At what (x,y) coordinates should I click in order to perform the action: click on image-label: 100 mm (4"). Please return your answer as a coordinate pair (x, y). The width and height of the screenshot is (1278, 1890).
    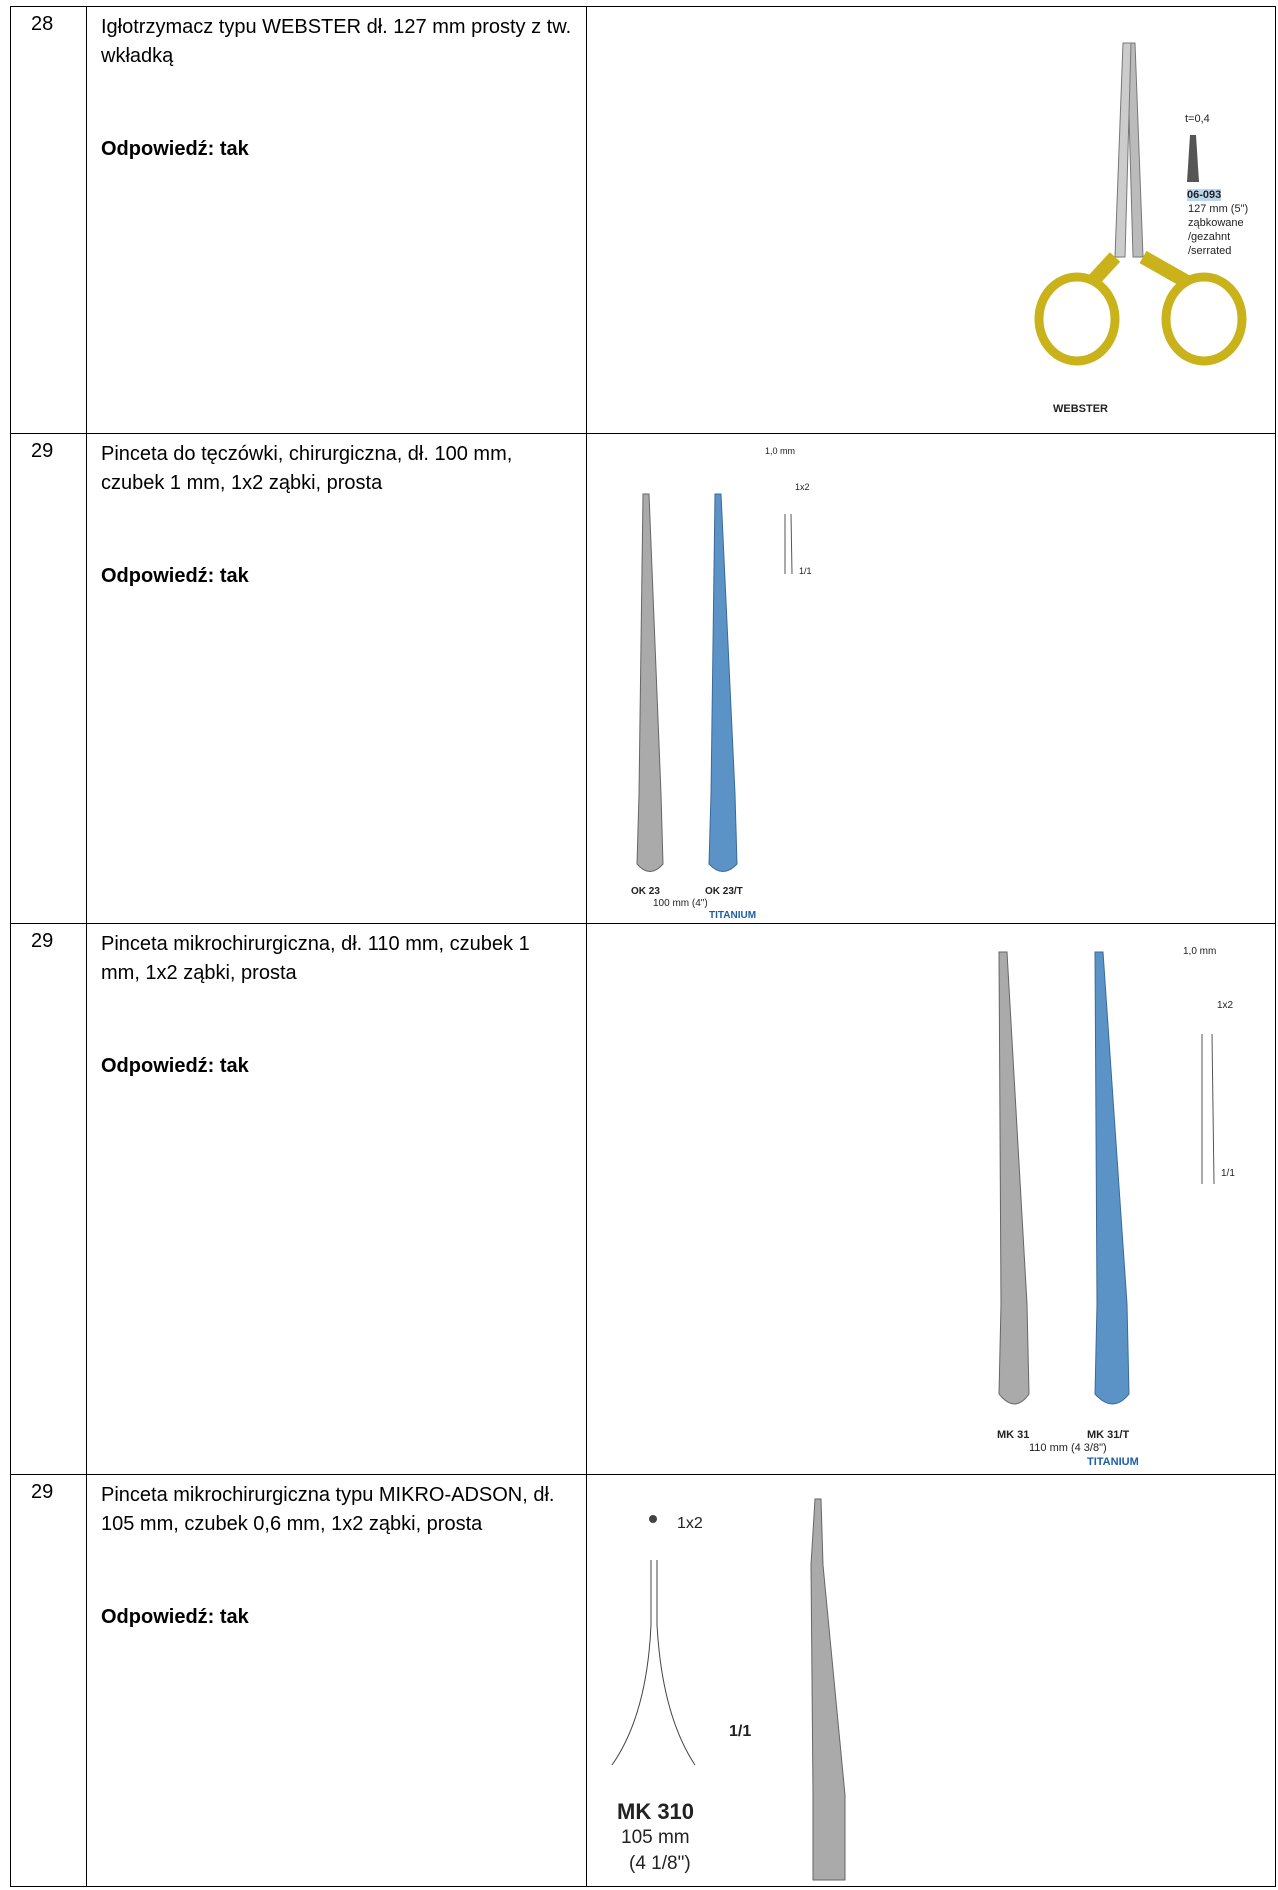
    Looking at the image, I should click on (680, 903).